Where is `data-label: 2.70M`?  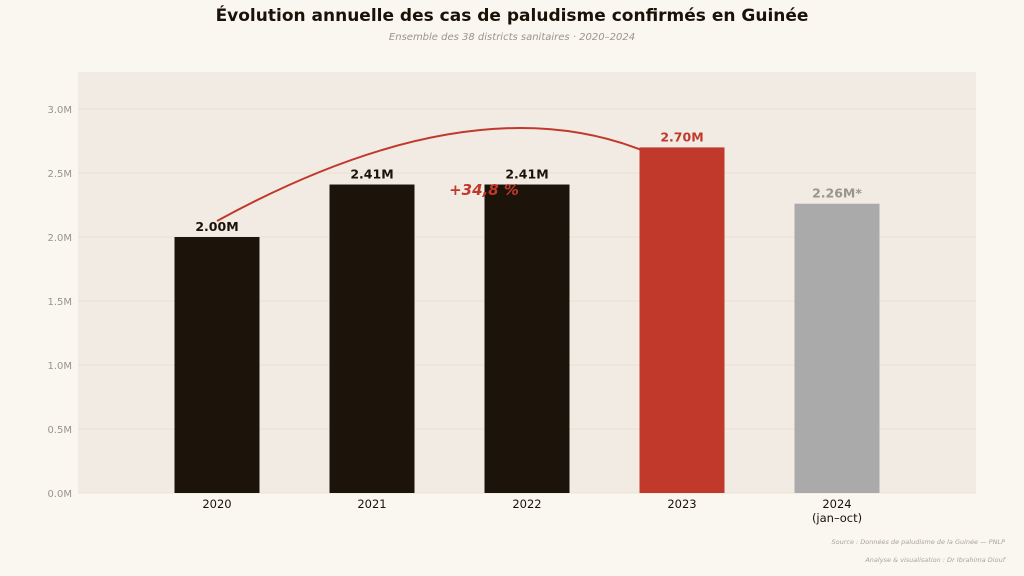
data-label: 2.70M is located at coordinates (681, 136).